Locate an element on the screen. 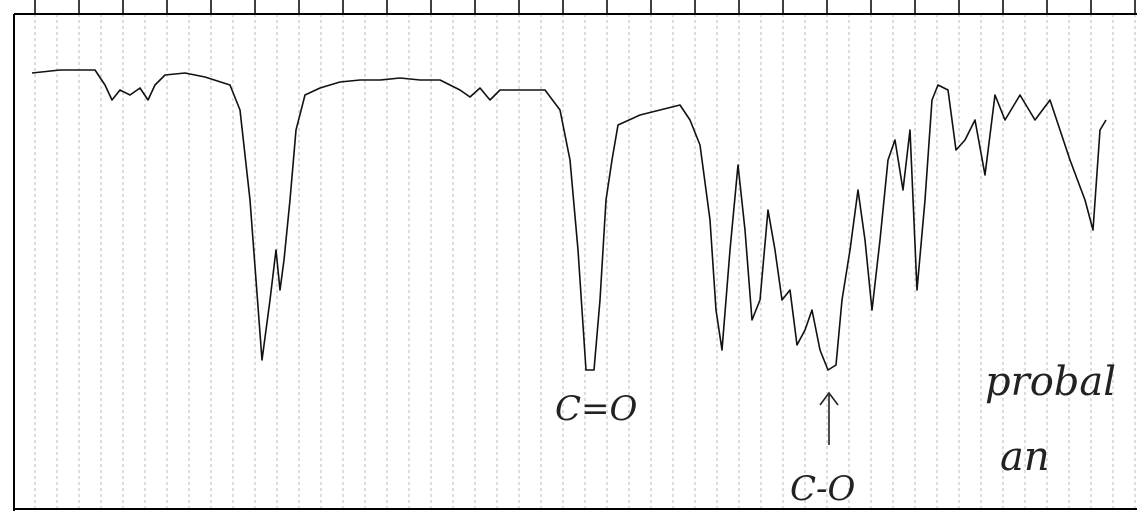 The width and height of the screenshot is (1137, 511). note-line-2: an is located at coordinates (1025, 457).